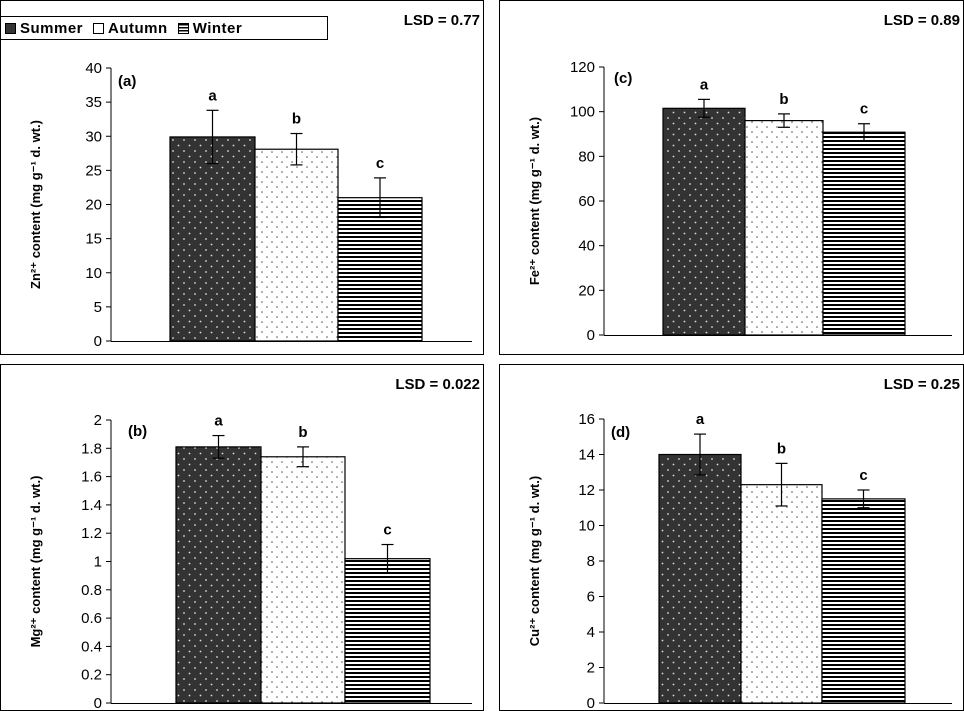  What do you see at coordinates (91, 590) in the screenshot?
I see `y-tick-label: 0.8` at bounding box center [91, 590].